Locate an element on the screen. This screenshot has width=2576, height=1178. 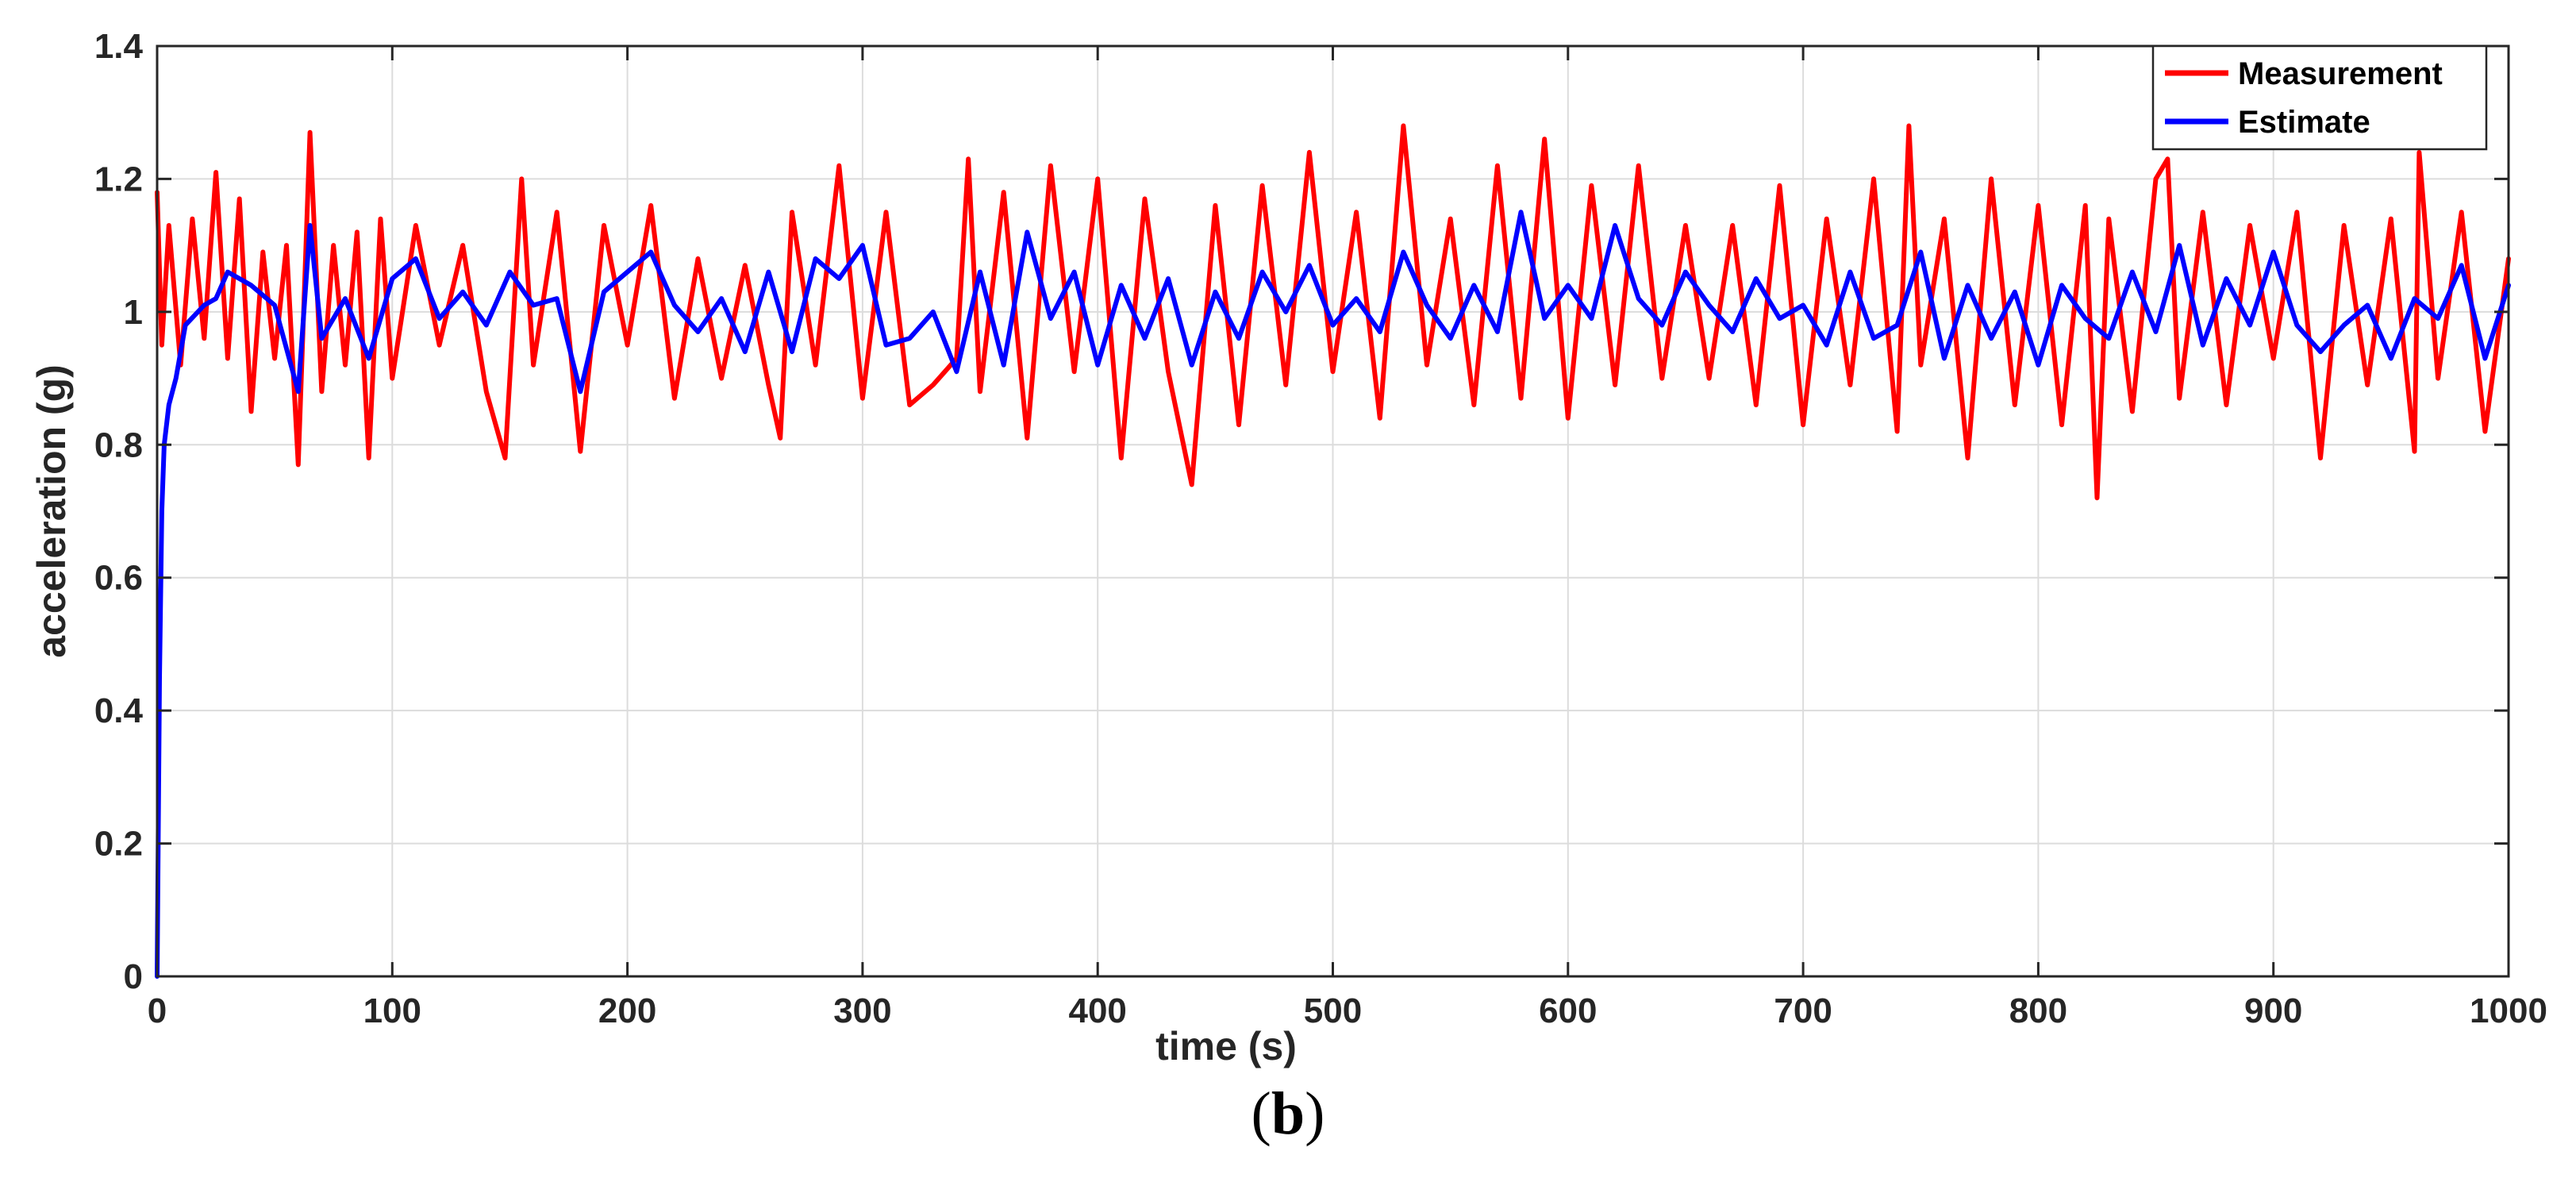
y-tick-label: 0.4 is located at coordinates (119, 710).